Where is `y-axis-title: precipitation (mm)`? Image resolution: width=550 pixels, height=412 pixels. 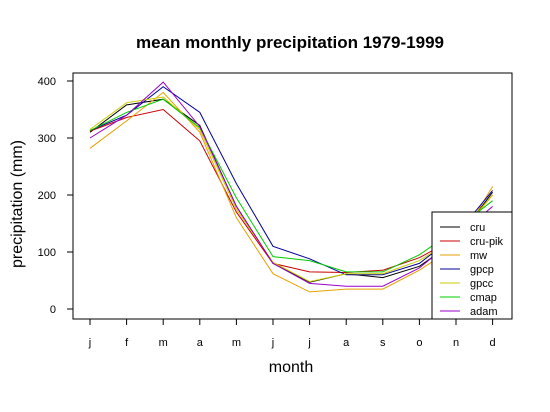 y-axis-title: precipitation (mm) is located at coordinates (17, 204).